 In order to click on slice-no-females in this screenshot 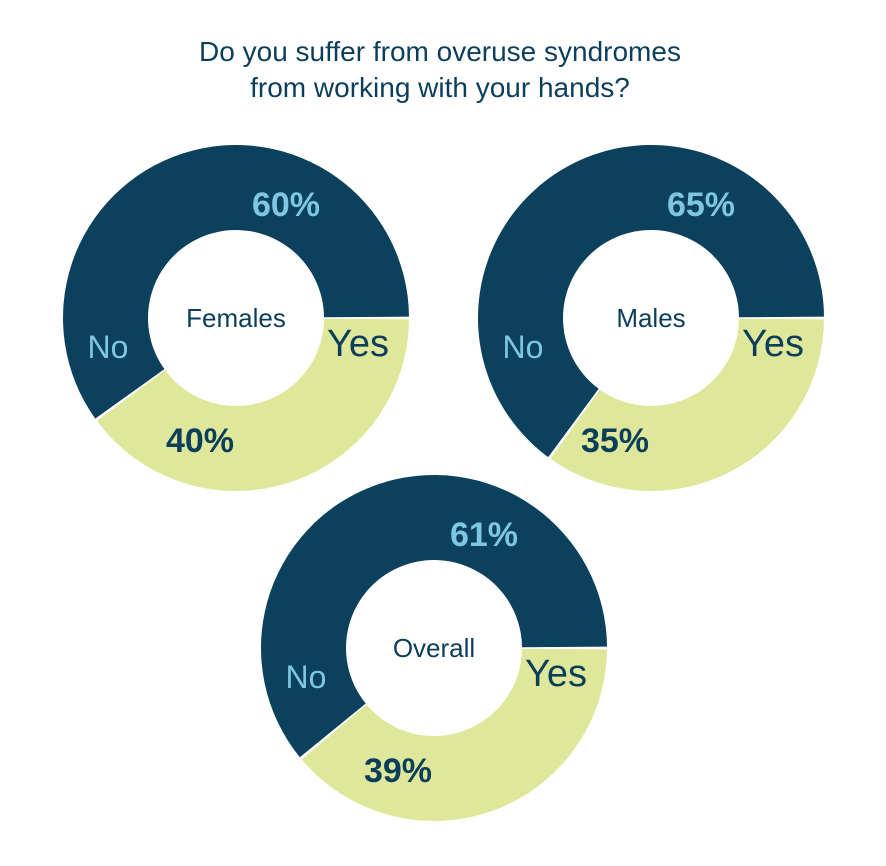, I will do `click(235, 281)`.